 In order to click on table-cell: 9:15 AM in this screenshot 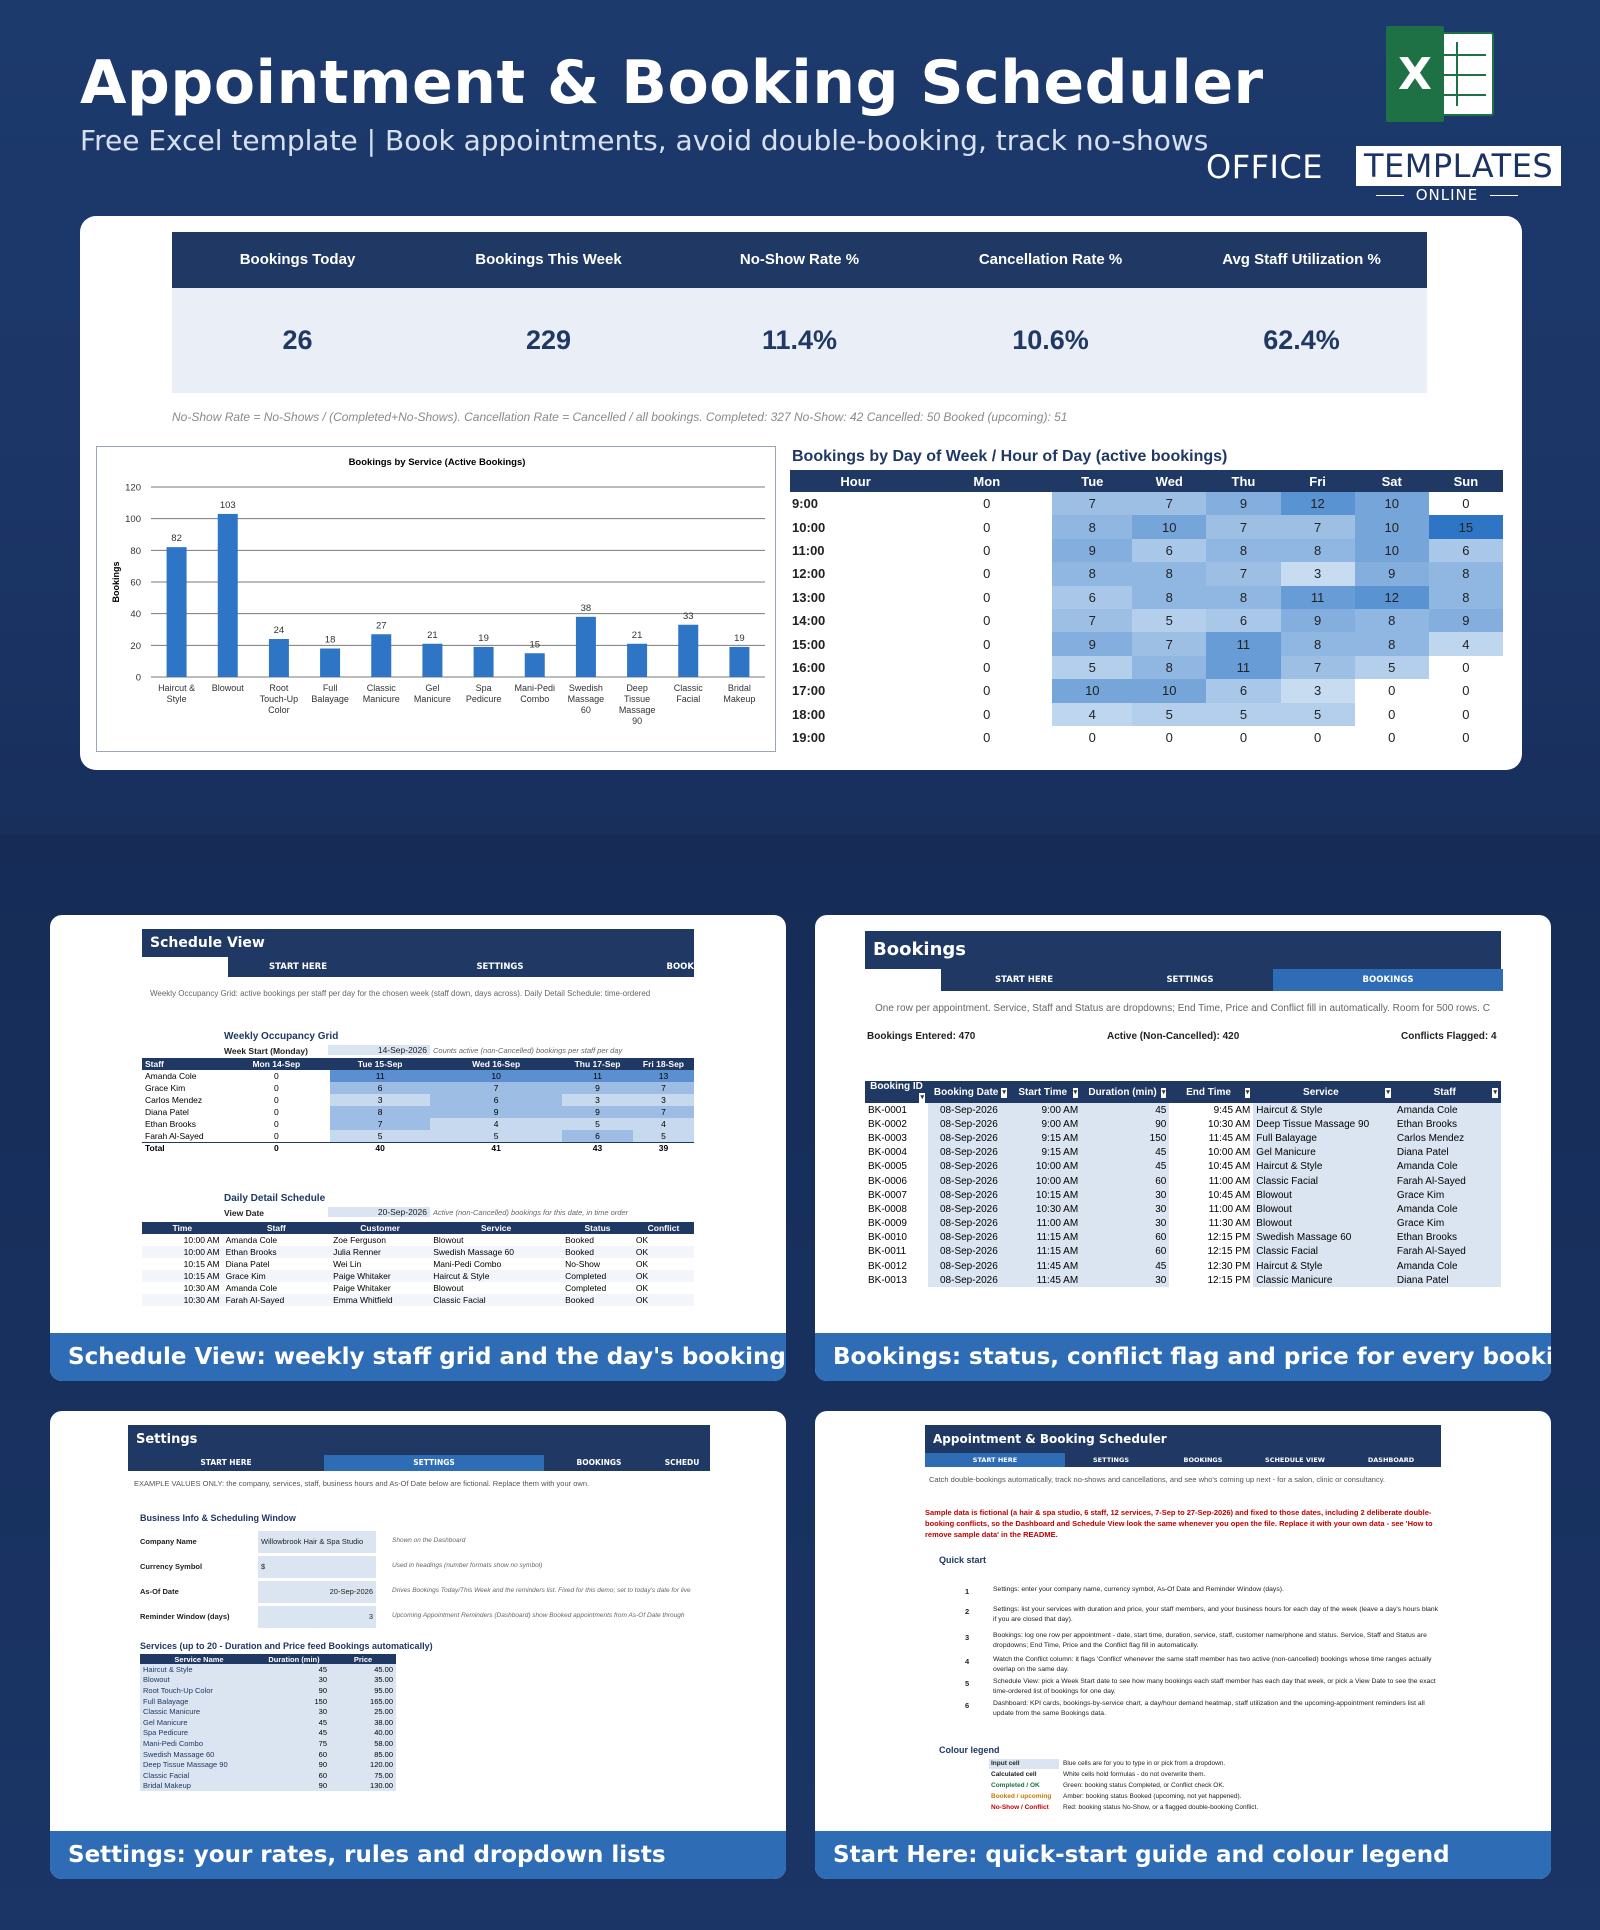, I will do `click(1045, 1138)`.